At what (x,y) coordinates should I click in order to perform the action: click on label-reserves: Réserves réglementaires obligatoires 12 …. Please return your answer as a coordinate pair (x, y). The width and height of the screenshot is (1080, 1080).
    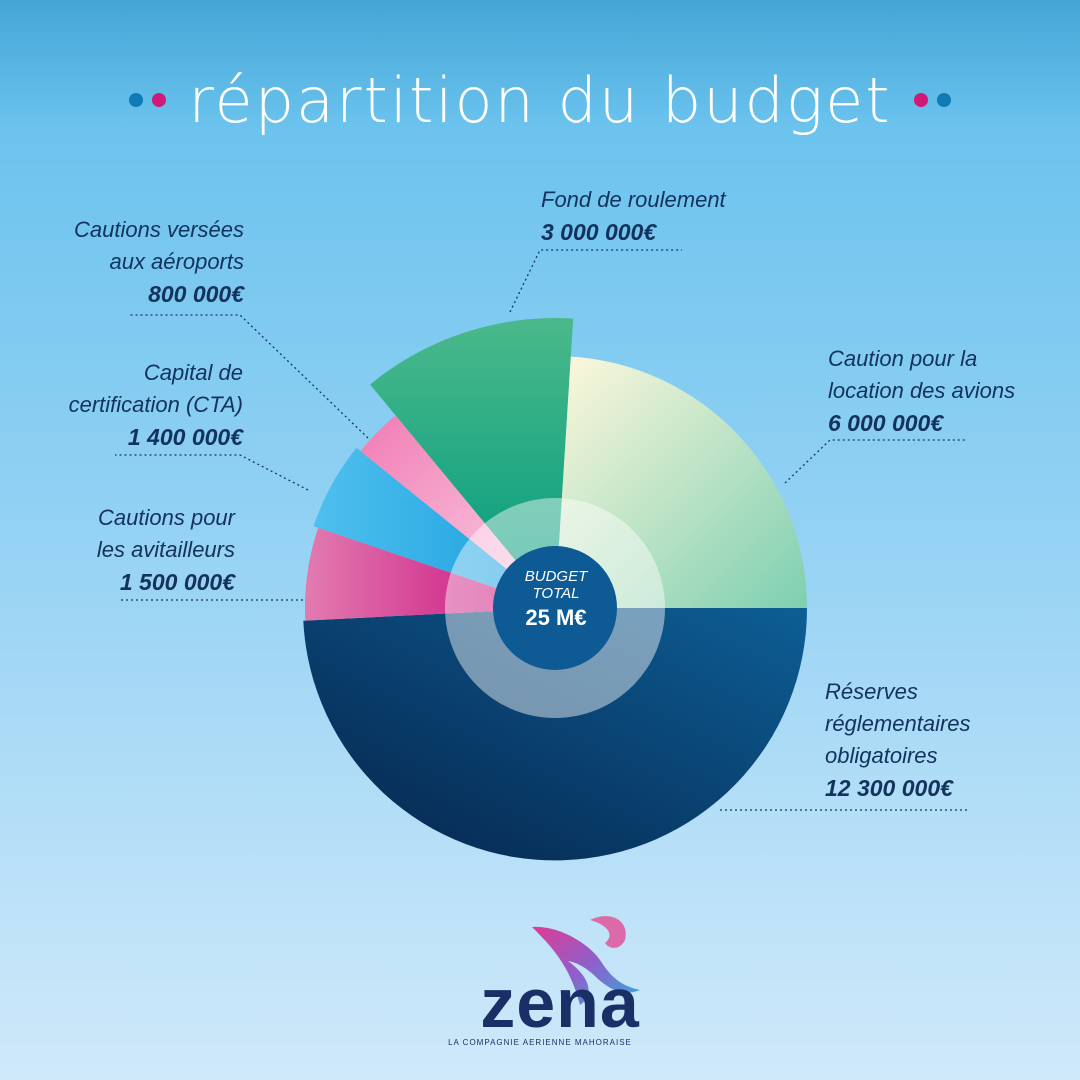
    Looking at the image, I should click on (898, 740).